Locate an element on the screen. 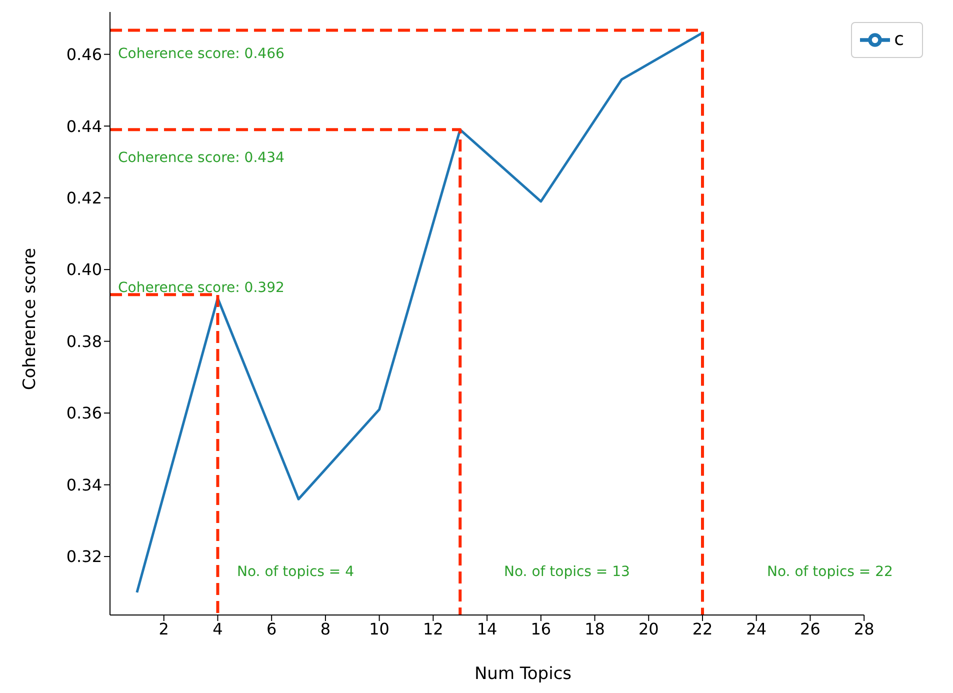  annotation: Coherence score: 0.434 is located at coordinates (201, 158).